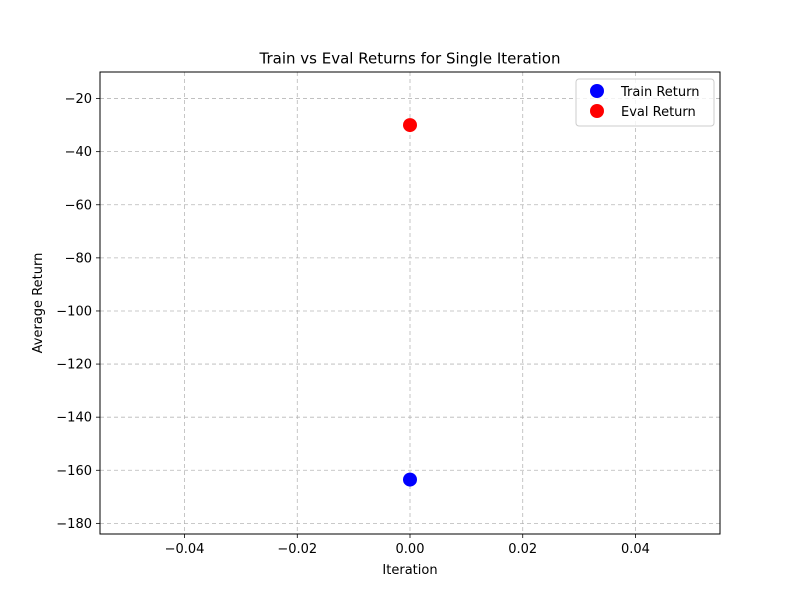 The width and height of the screenshot is (800, 600). Describe the element at coordinates (78, 152) in the screenshot. I see `y-tick-label: −40` at that location.